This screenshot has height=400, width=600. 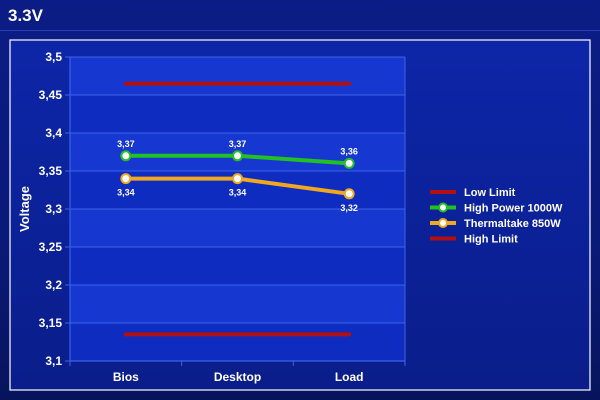 What do you see at coordinates (53, 361) in the screenshot?
I see `y-tick-label: 3,1` at bounding box center [53, 361].